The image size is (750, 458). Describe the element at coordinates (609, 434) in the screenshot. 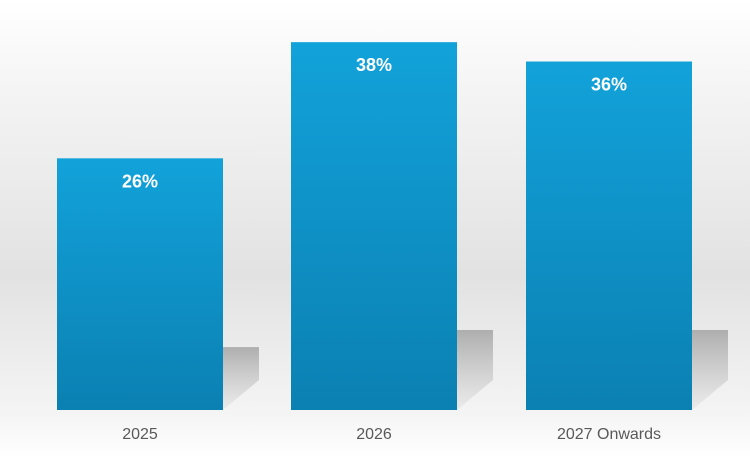

I see `category-label: 2027 Onwards` at that location.